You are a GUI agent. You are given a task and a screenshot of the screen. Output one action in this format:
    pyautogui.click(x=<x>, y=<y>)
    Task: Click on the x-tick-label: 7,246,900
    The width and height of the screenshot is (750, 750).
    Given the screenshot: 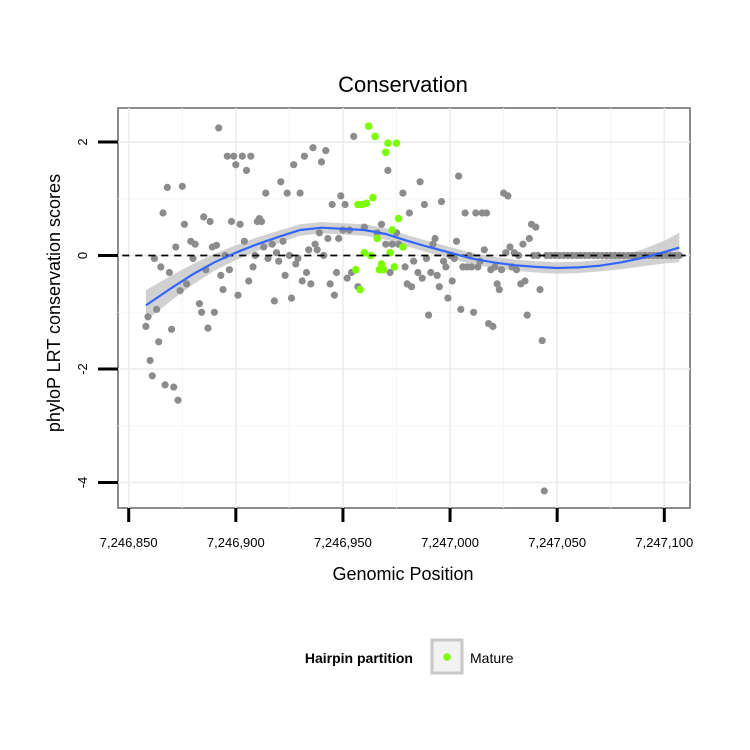 What is the action you would take?
    pyautogui.click(x=236, y=542)
    